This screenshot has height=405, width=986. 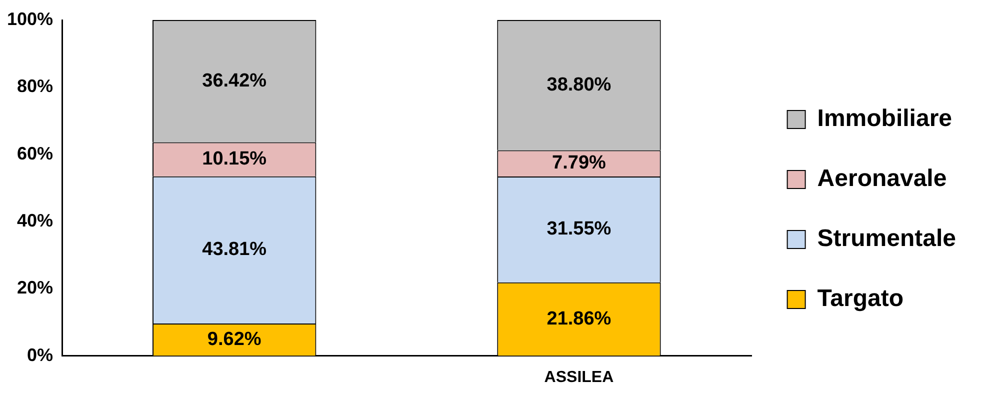 I want to click on data-label: 43.81%, so click(x=234, y=249).